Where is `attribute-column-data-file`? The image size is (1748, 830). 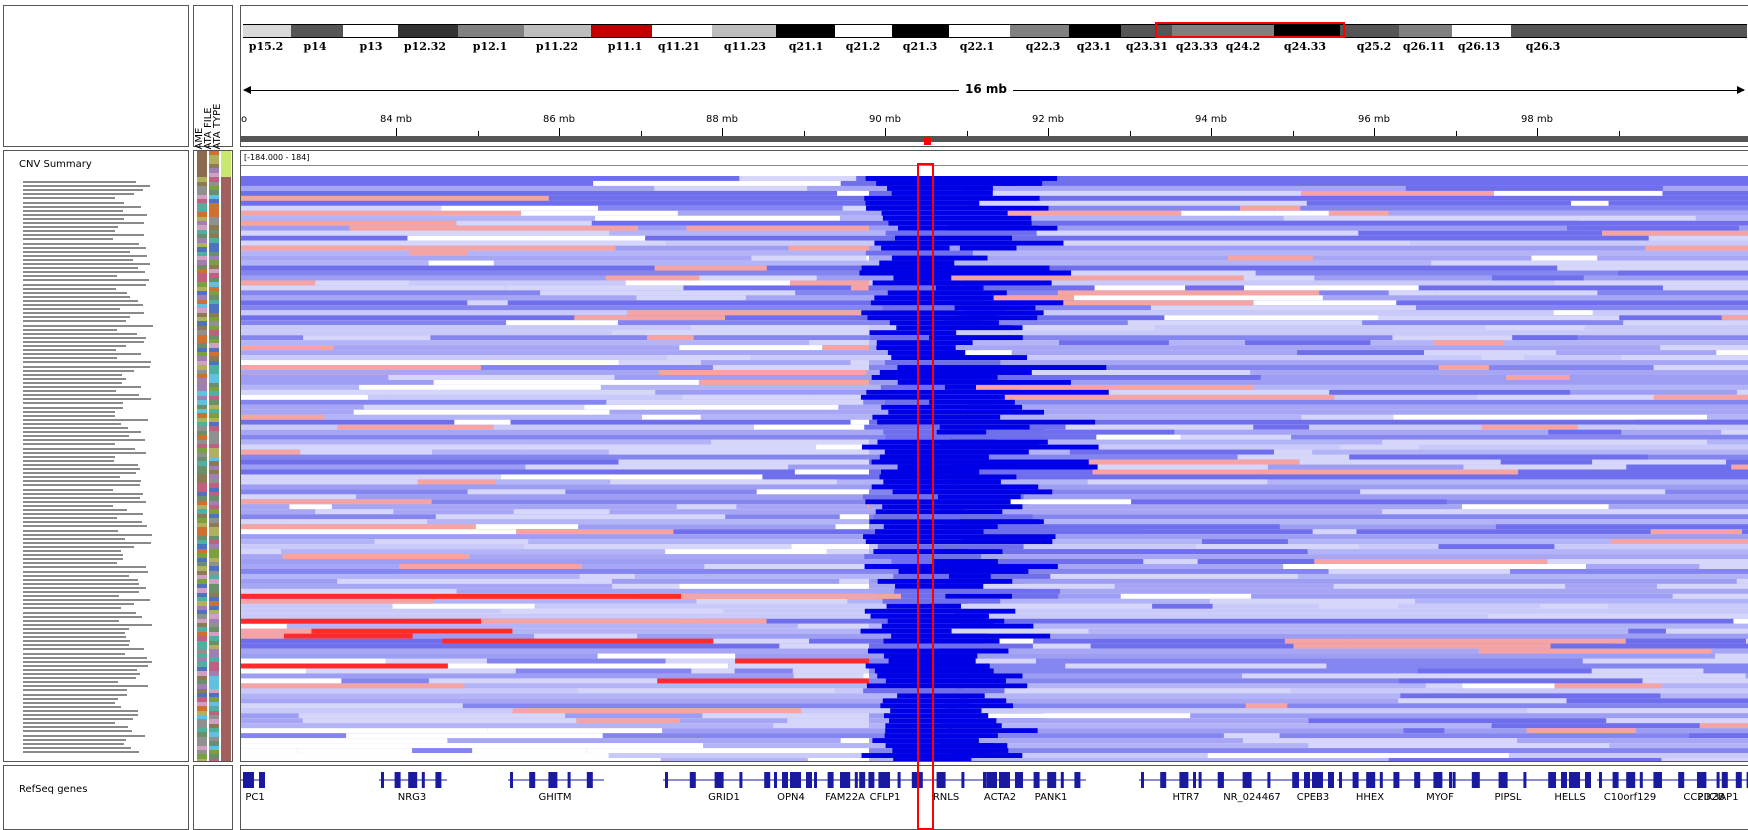 attribute-column-data-file is located at coordinates (214, 456).